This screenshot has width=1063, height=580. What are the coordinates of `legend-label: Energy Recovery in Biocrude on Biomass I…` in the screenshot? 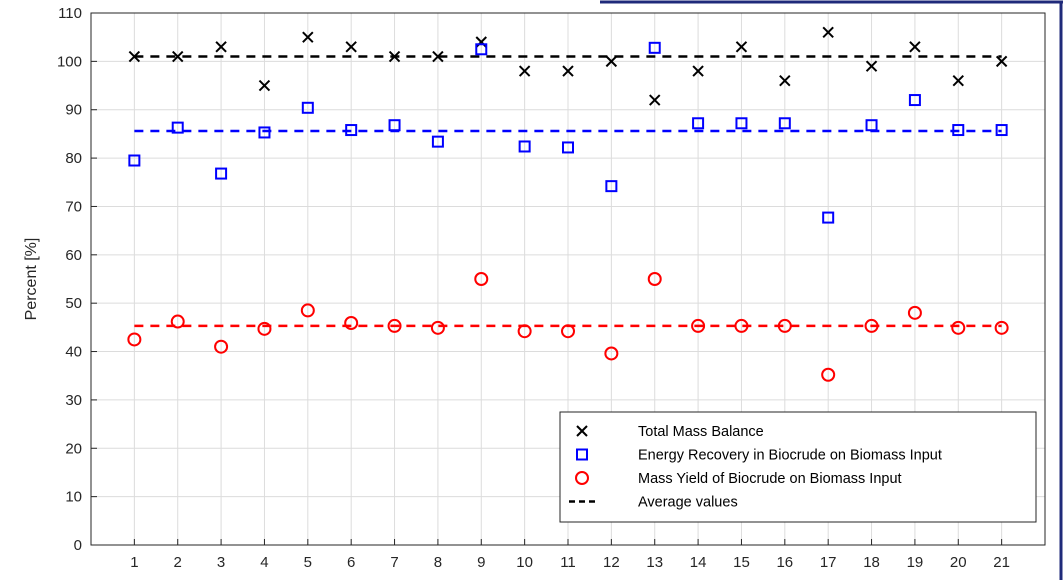 It's located at (790, 456).